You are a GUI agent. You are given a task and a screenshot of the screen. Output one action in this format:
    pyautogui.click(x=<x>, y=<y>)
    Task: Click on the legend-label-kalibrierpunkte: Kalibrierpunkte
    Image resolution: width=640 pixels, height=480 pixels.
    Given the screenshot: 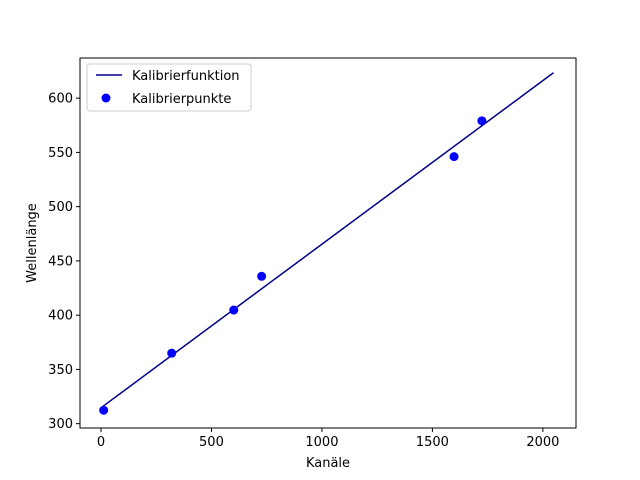 What is the action you would take?
    pyautogui.click(x=181, y=99)
    